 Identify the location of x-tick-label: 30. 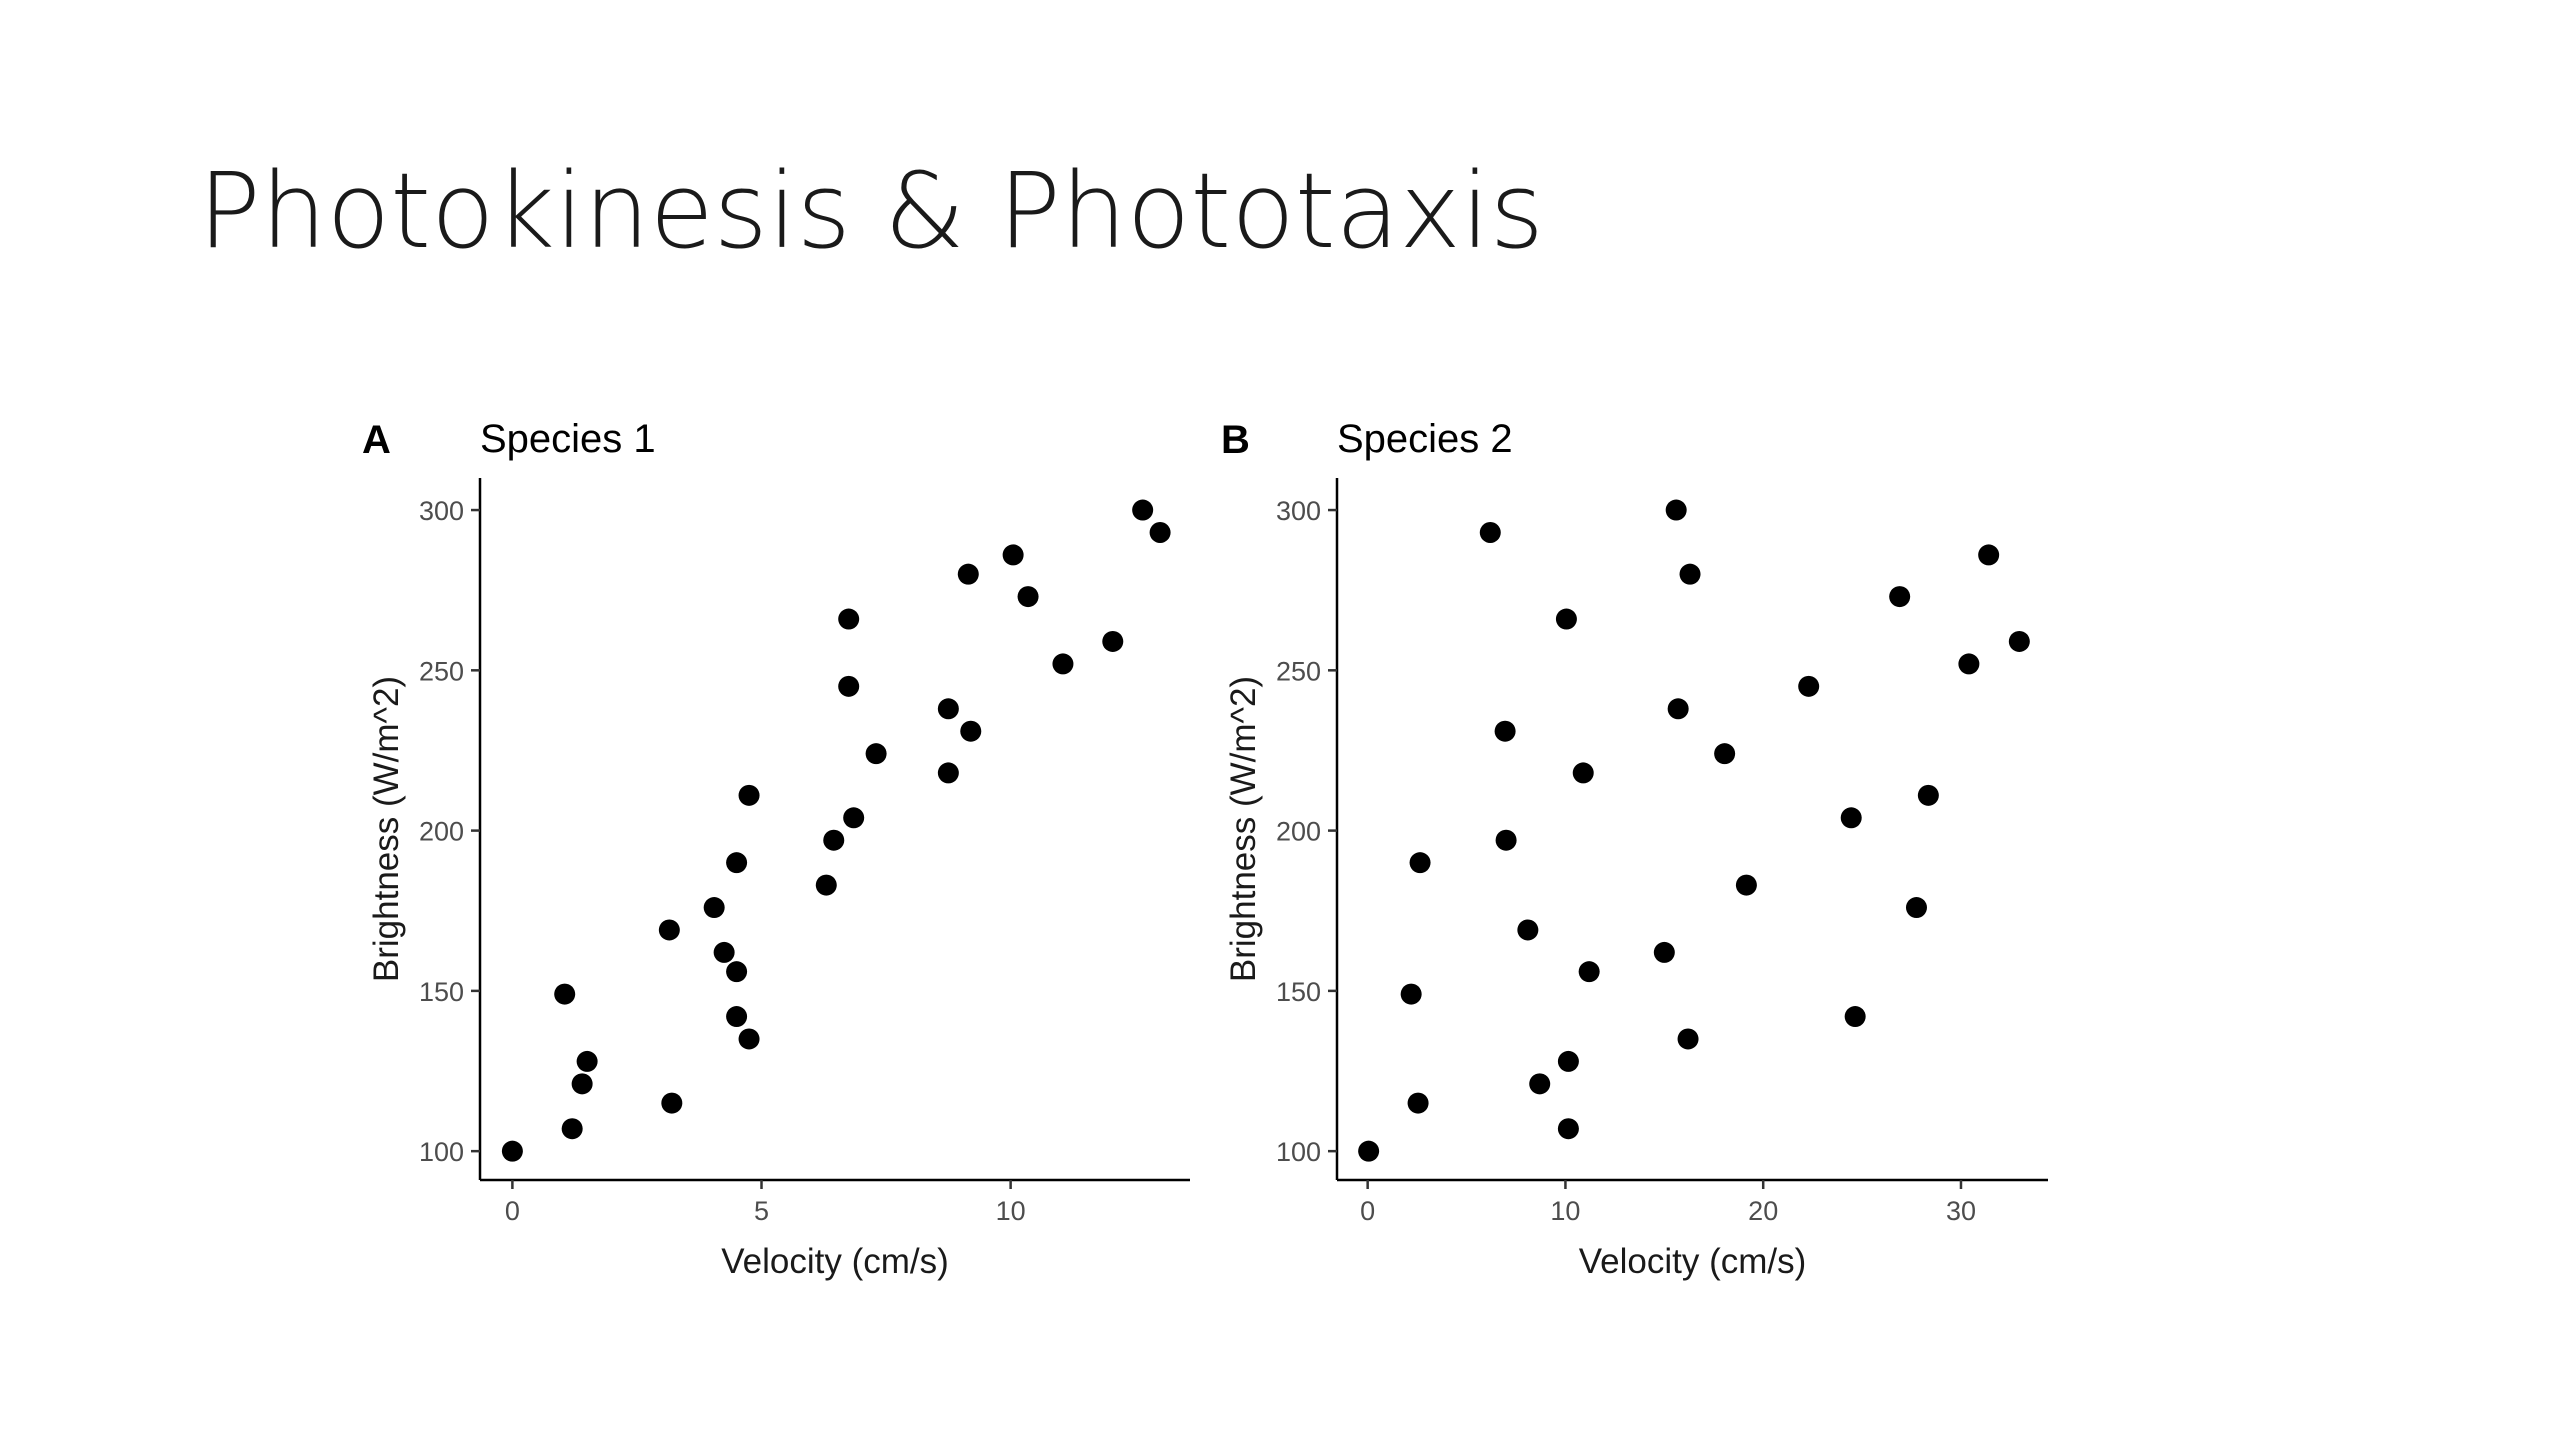
(1961, 1211).